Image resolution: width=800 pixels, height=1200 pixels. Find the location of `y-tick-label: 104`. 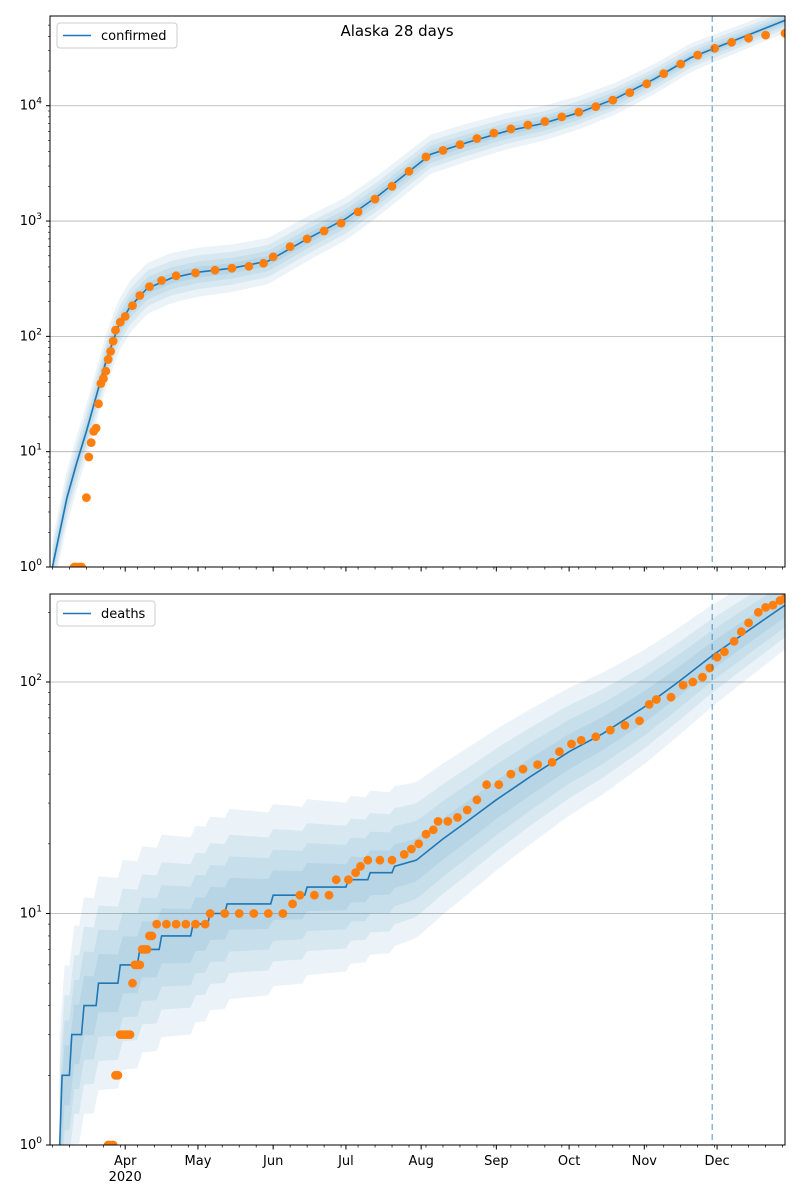

y-tick-label: 104 is located at coordinates (31, 105).